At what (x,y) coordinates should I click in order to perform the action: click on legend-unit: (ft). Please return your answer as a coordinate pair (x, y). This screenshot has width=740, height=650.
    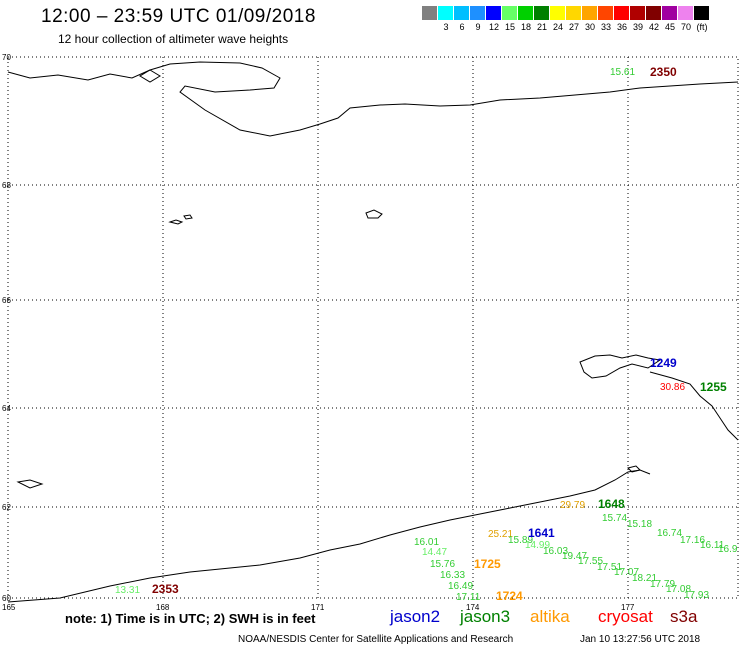
    Looking at the image, I should click on (702, 27).